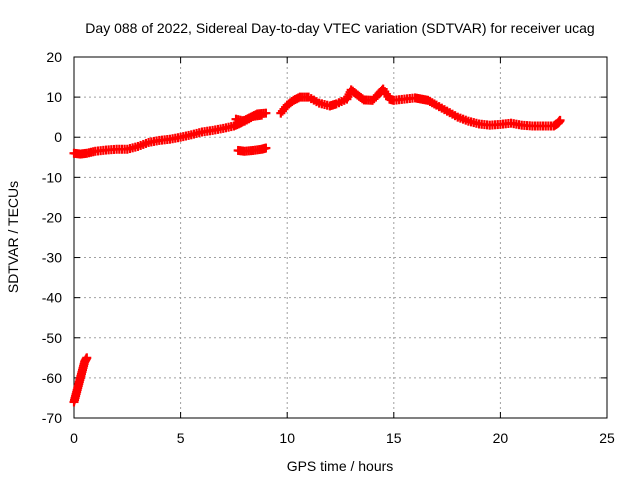 The image size is (640, 485). What do you see at coordinates (54, 57) in the screenshot?
I see `y-tick-label: 20` at bounding box center [54, 57].